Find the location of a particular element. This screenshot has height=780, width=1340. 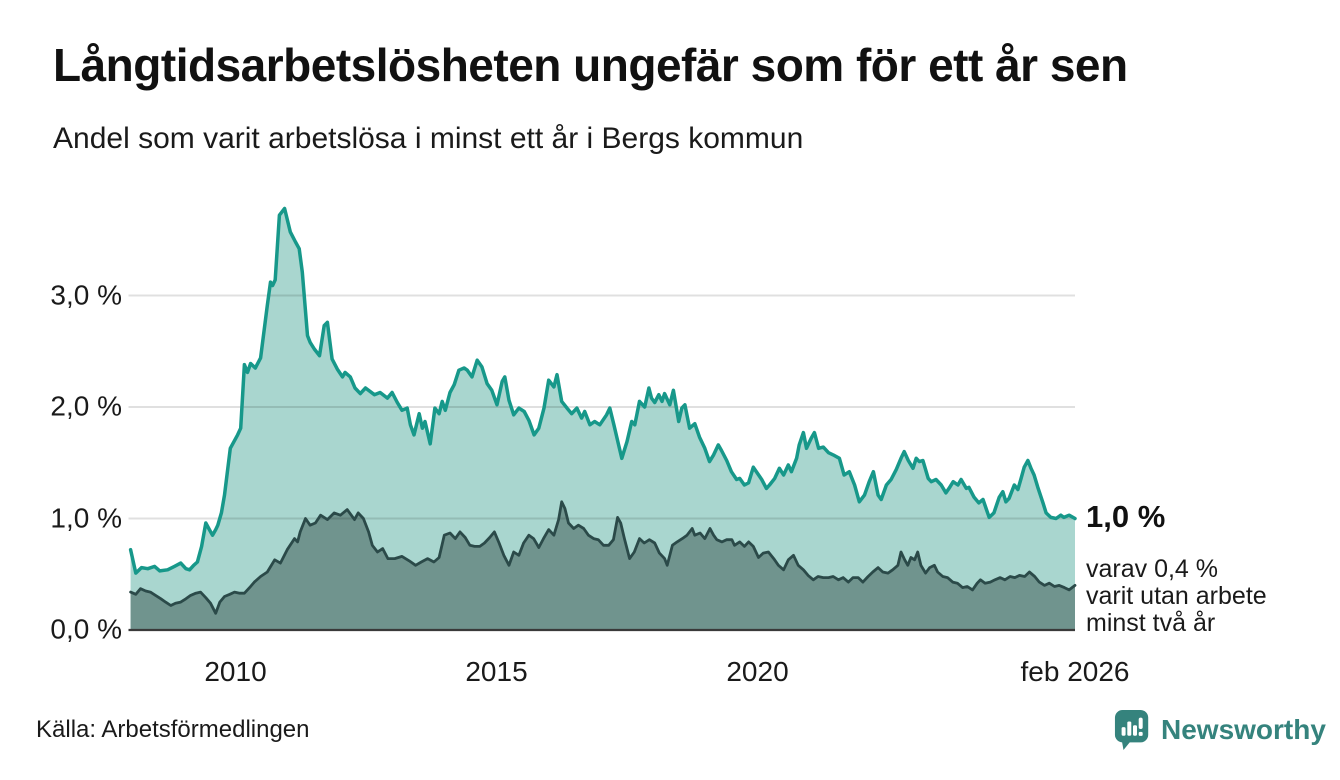

source-note: Källa: Arbetsförmedlingen is located at coordinates (173, 729).